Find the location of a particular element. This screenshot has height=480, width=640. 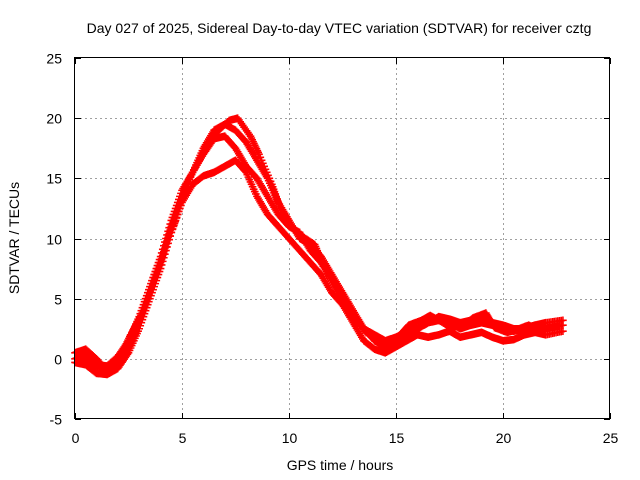

x-tick-label: 0 is located at coordinates (76, 438).